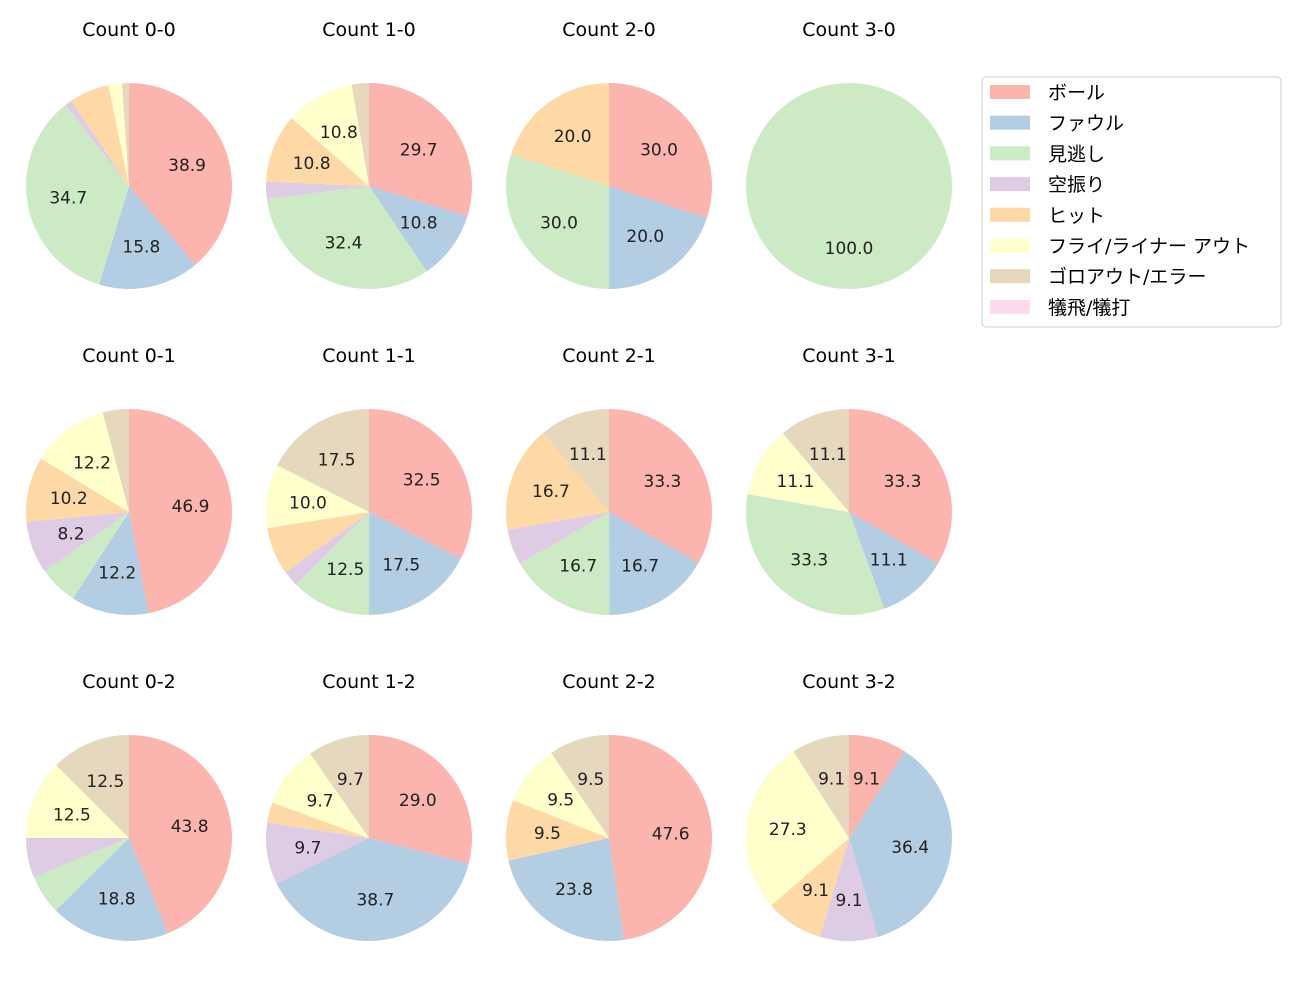 The height and width of the screenshot is (1004, 1300). I want to click on slice-label: 10.8, so click(312, 164).